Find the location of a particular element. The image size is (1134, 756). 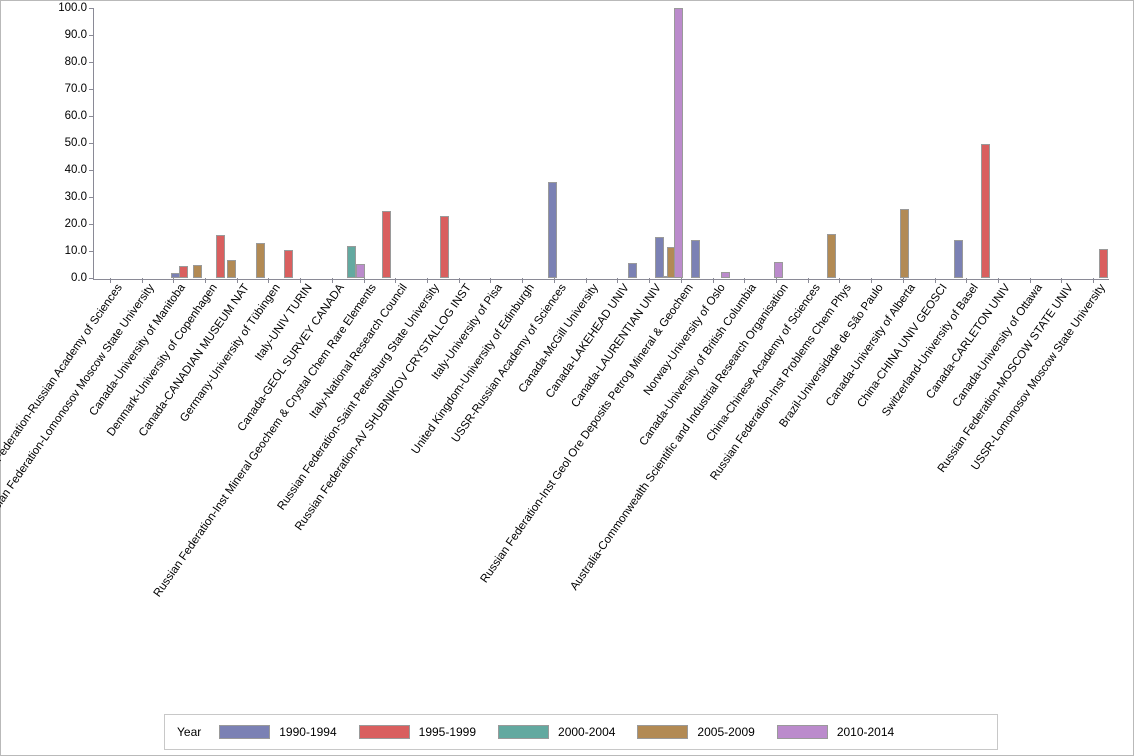

legend-entry: 1995-1999 is located at coordinates (417, 732).